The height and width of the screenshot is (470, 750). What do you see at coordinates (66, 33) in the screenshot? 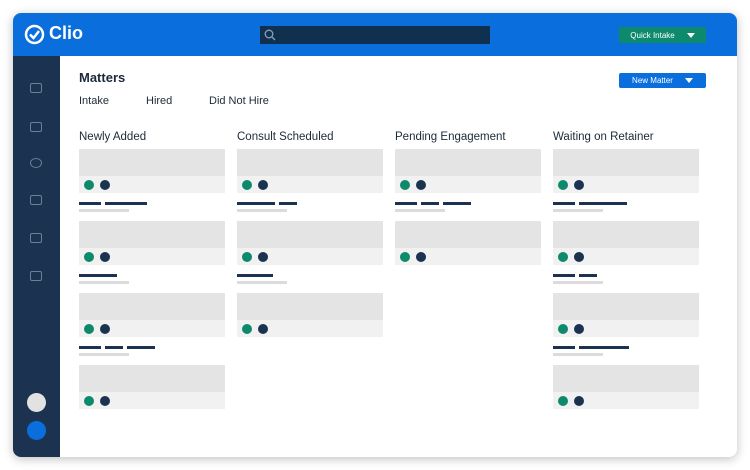
I see `brand: Clio` at bounding box center [66, 33].